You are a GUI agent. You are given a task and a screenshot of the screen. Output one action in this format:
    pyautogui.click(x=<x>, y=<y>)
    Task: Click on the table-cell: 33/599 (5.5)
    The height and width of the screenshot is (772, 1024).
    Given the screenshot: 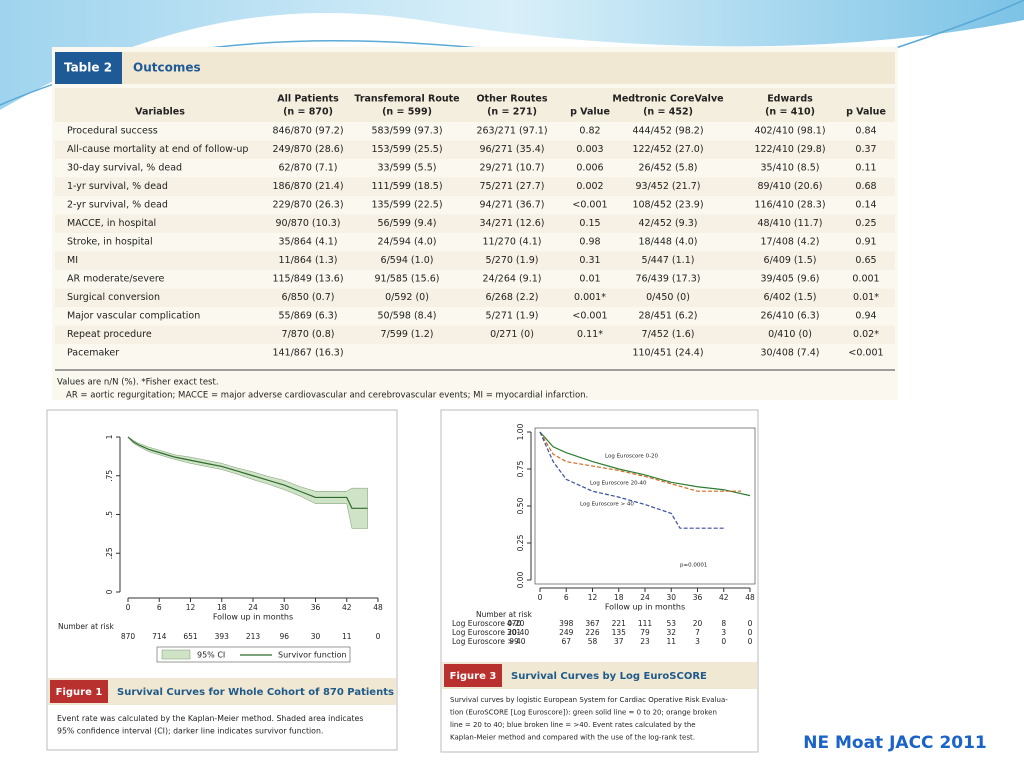 What is the action you would take?
    pyautogui.click(x=407, y=168)
    